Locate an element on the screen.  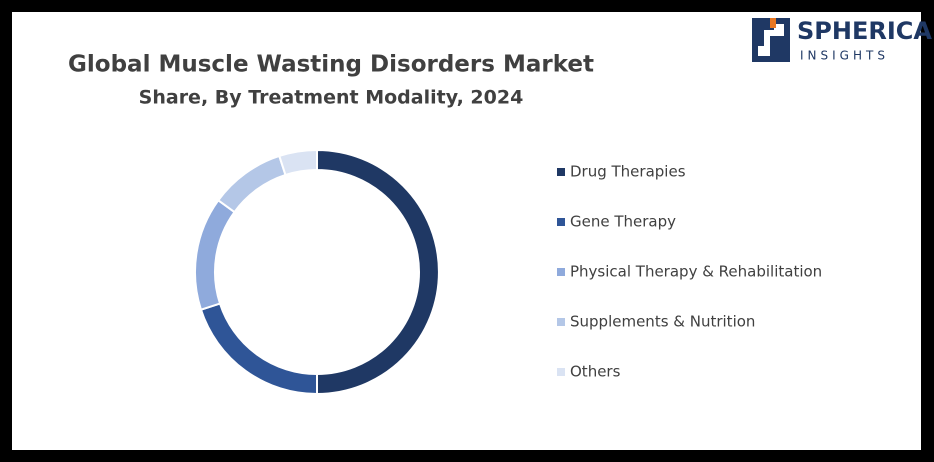
donut is located at coordinates (317, 272).